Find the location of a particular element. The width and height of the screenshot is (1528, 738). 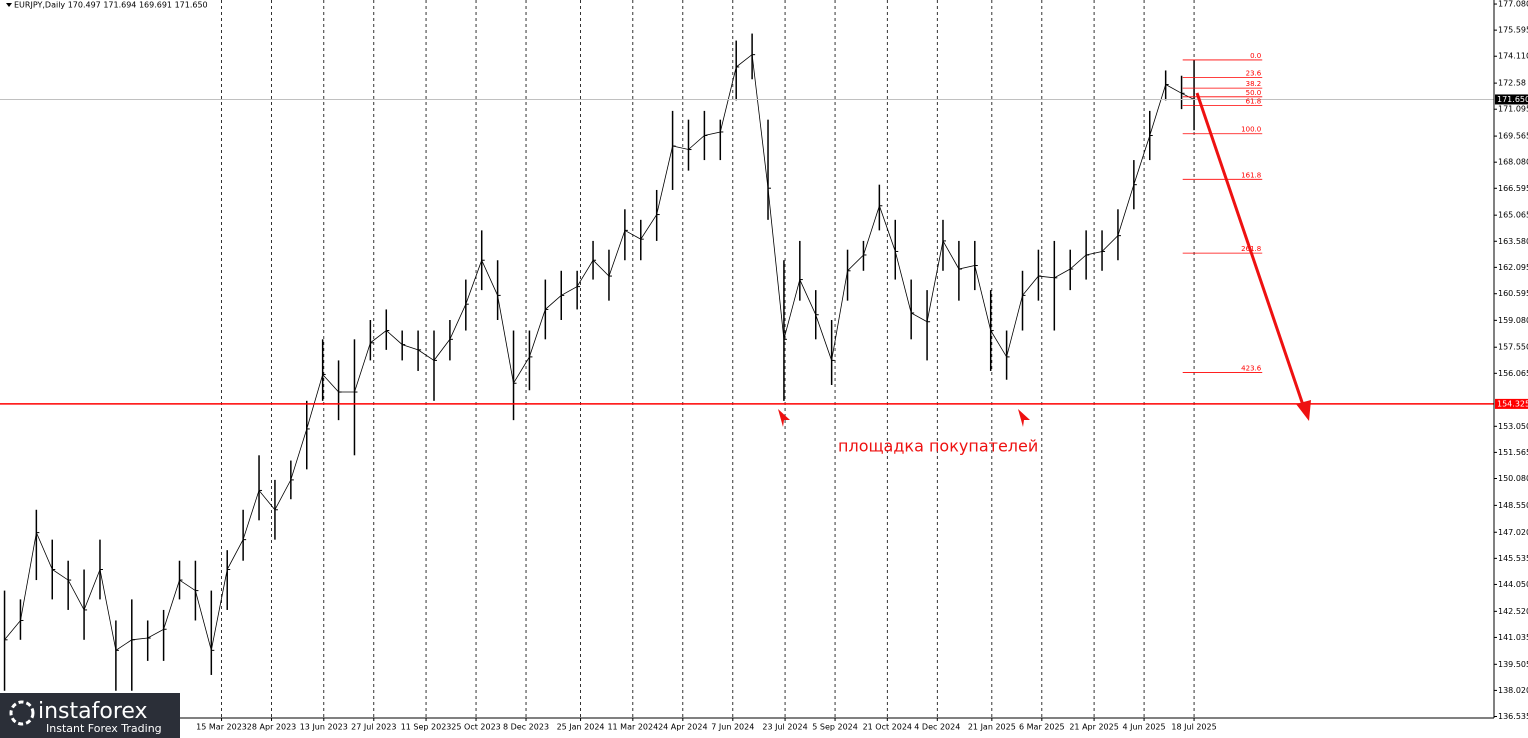

x-tick-label: 15 Mar 2023 is located at coordinates (221, 727).